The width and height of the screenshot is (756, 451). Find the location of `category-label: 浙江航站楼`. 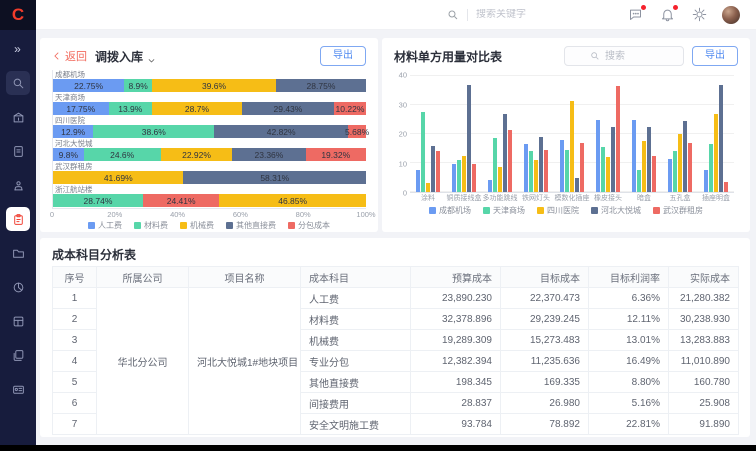

category-label: 浙江航站楼 is located at coordinates (74, 189).